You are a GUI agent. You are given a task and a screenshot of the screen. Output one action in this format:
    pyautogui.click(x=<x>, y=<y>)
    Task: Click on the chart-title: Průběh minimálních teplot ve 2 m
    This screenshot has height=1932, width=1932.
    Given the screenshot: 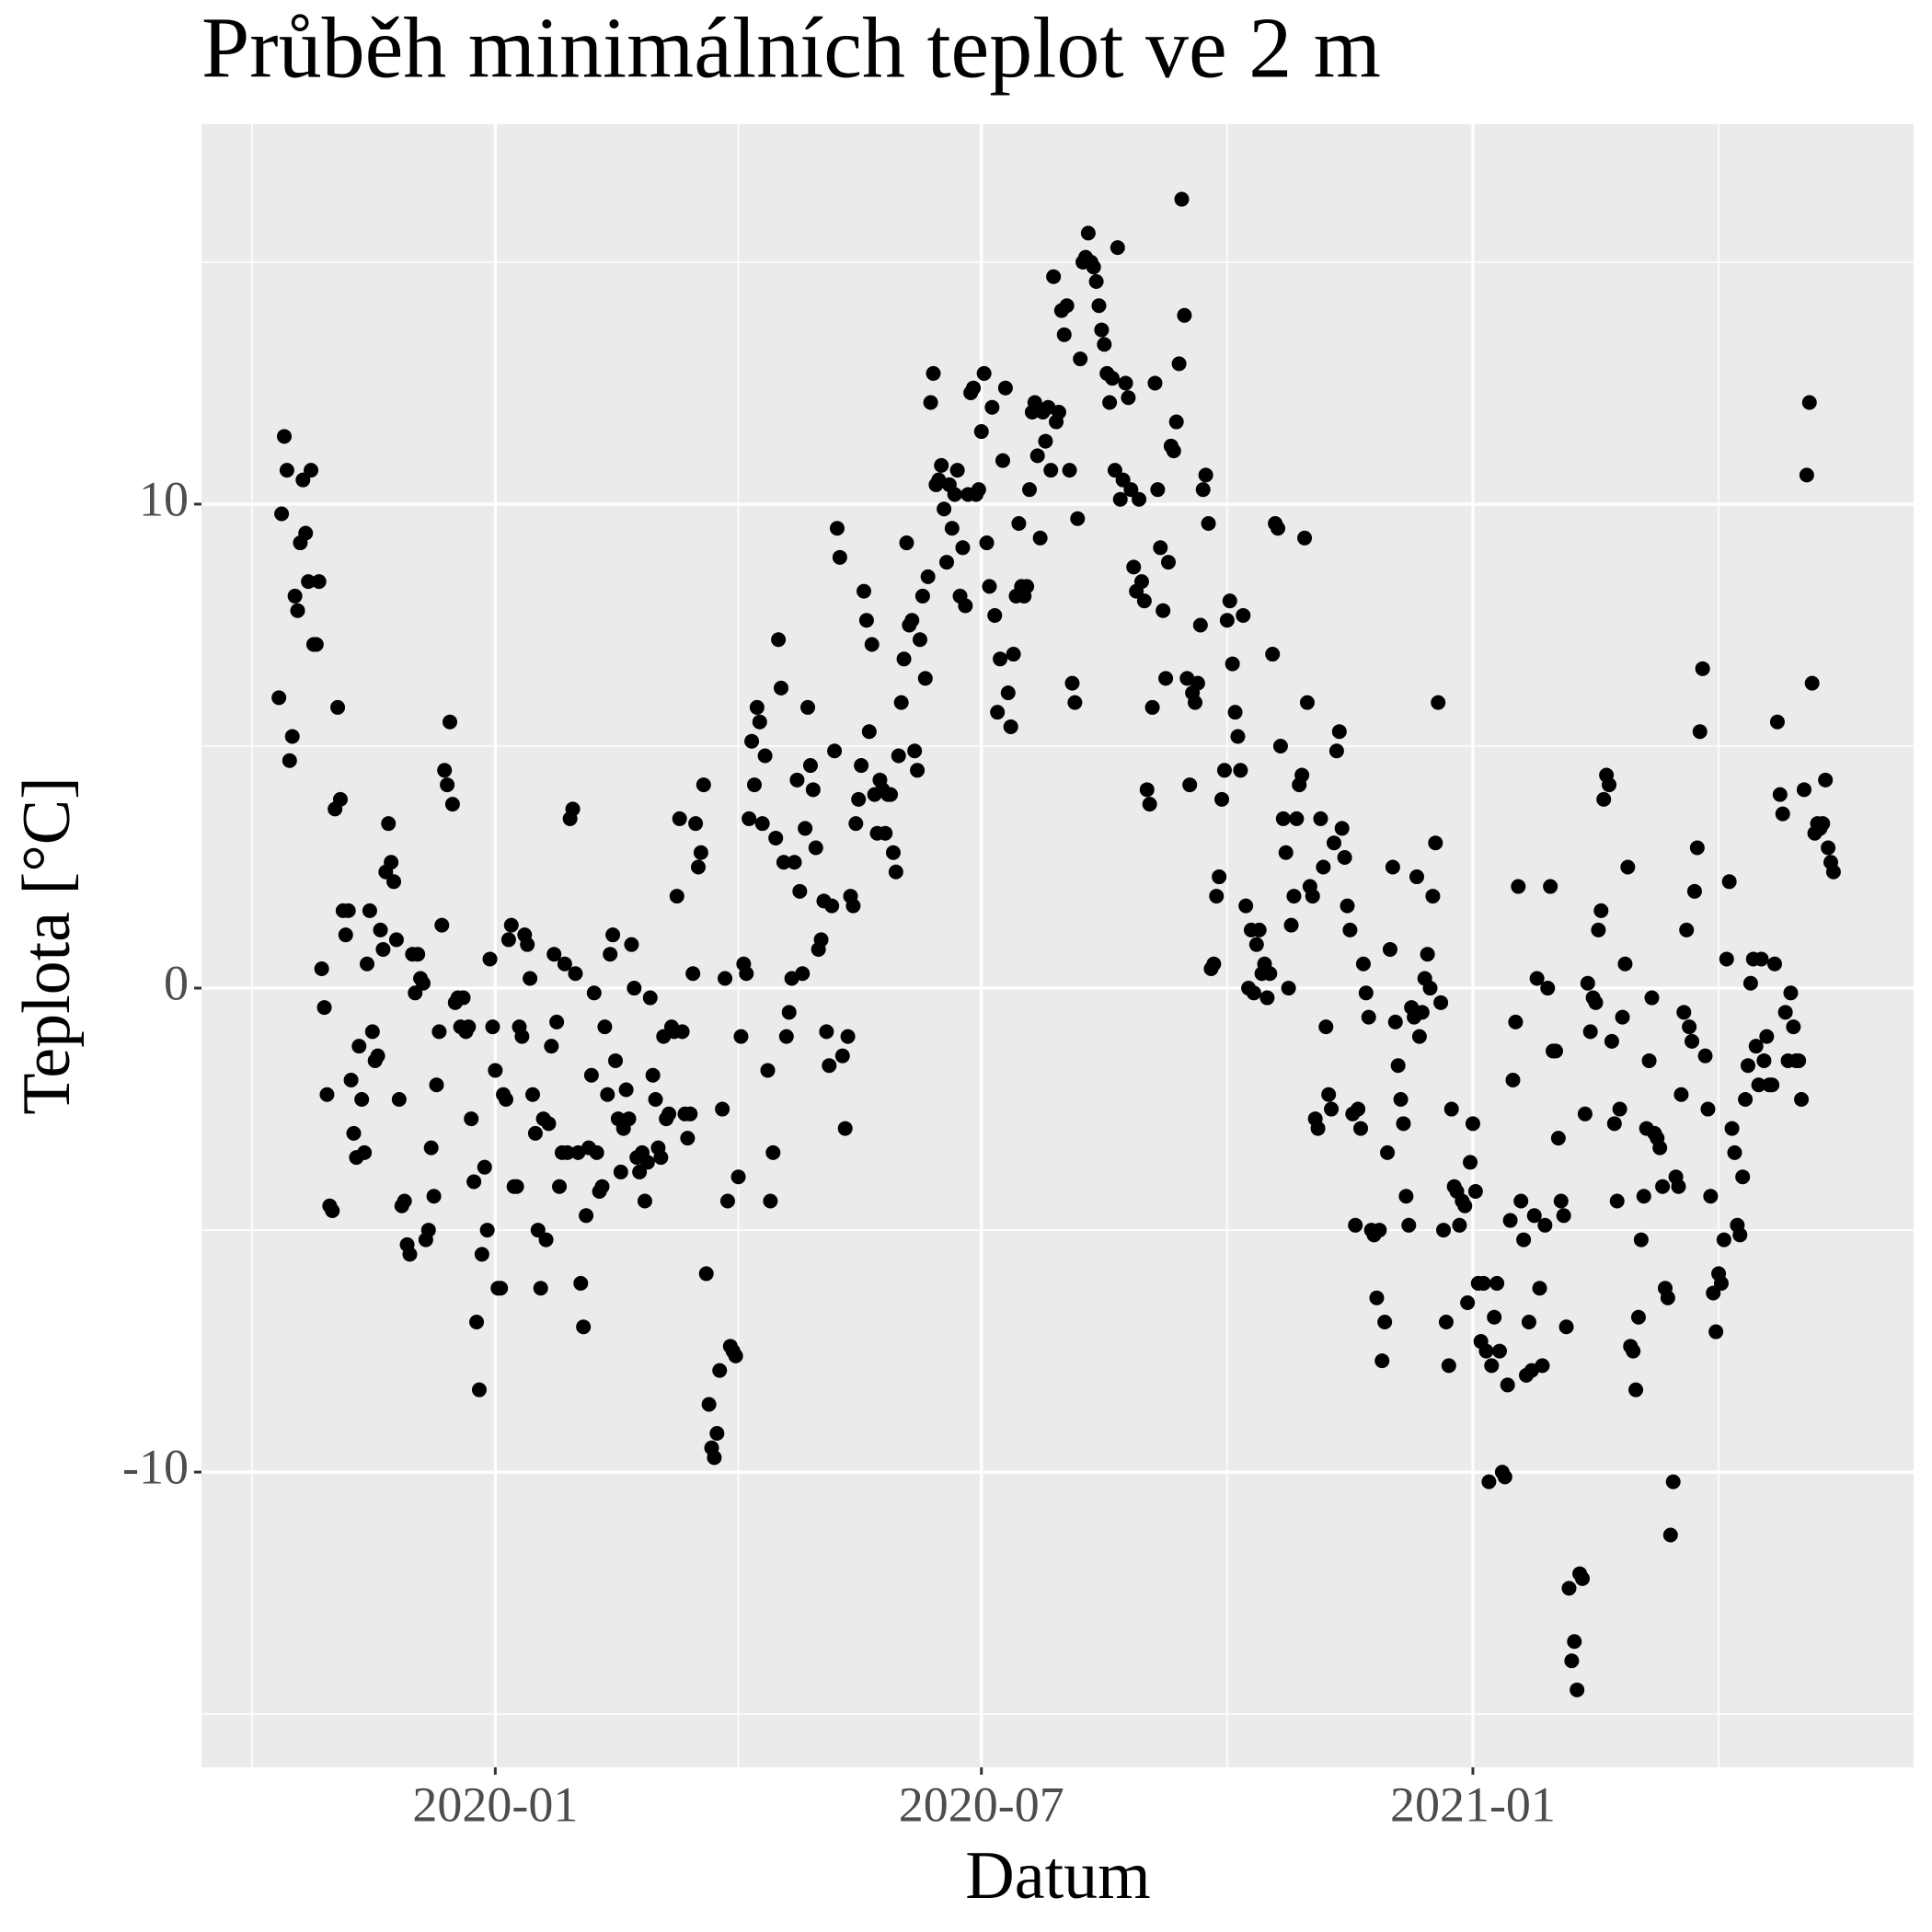 What is the action you would take?
    pyautogui.click(x=791, y=49)
    